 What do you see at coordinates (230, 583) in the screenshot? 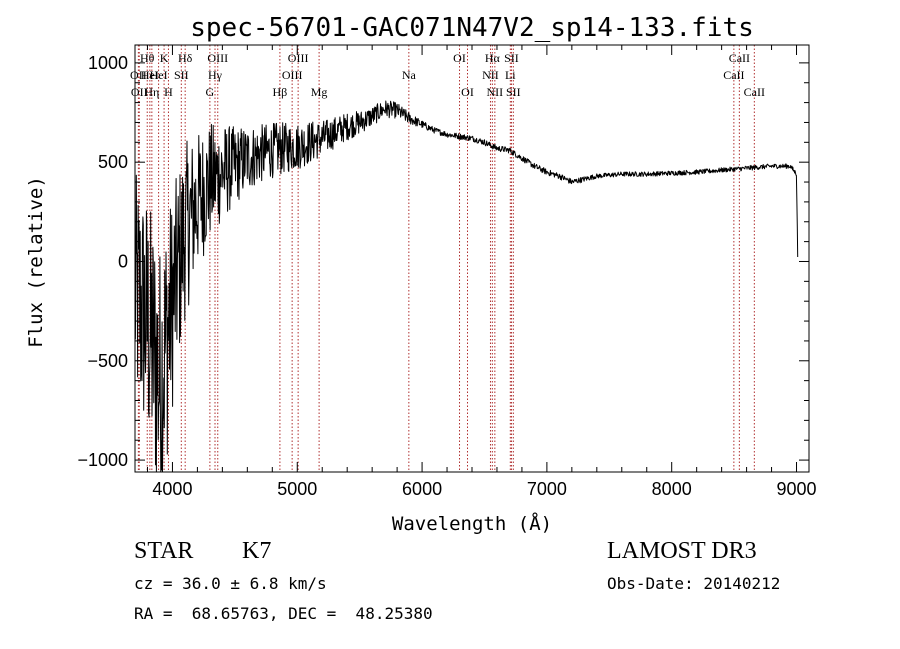
I see `redshift-cz: cz = 36.0 ± 6.8 km/s` at bounding box center [230, 583].